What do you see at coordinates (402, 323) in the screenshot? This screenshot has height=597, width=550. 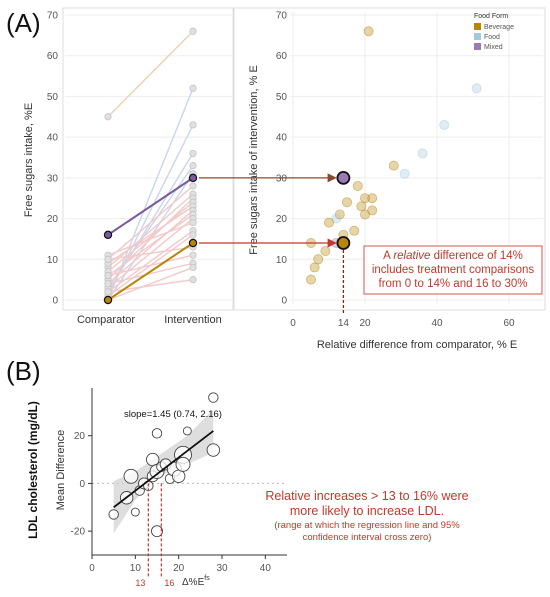 I see `right-x-tick-labels: 0 20 40 60 14` at bounding box center [402, 323].